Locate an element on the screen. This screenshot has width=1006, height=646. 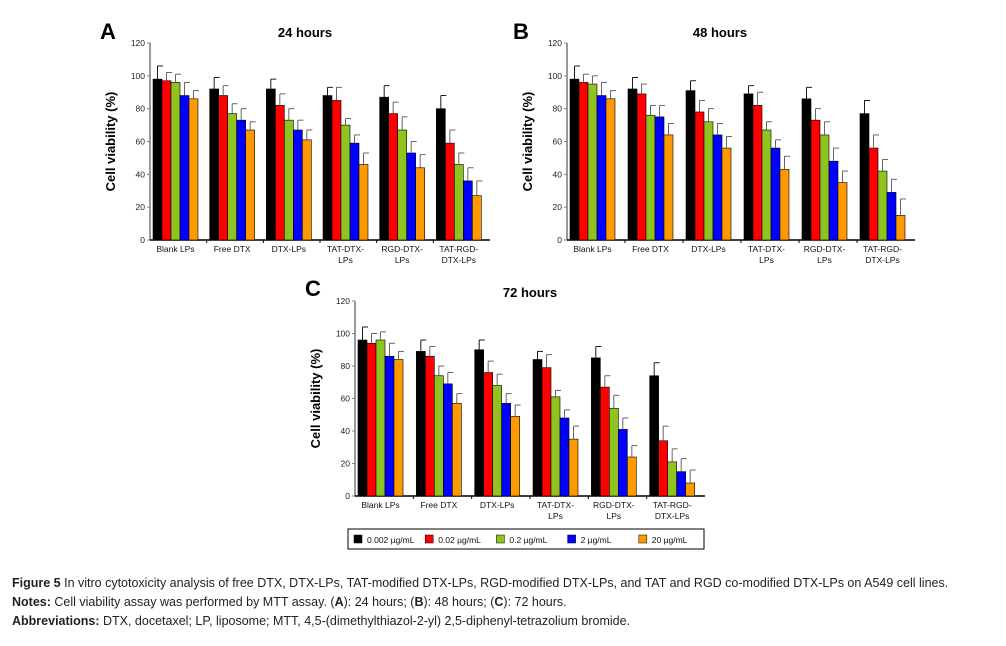
notes-text: ): 48 hours; ( is located at coordinates (459, 602).